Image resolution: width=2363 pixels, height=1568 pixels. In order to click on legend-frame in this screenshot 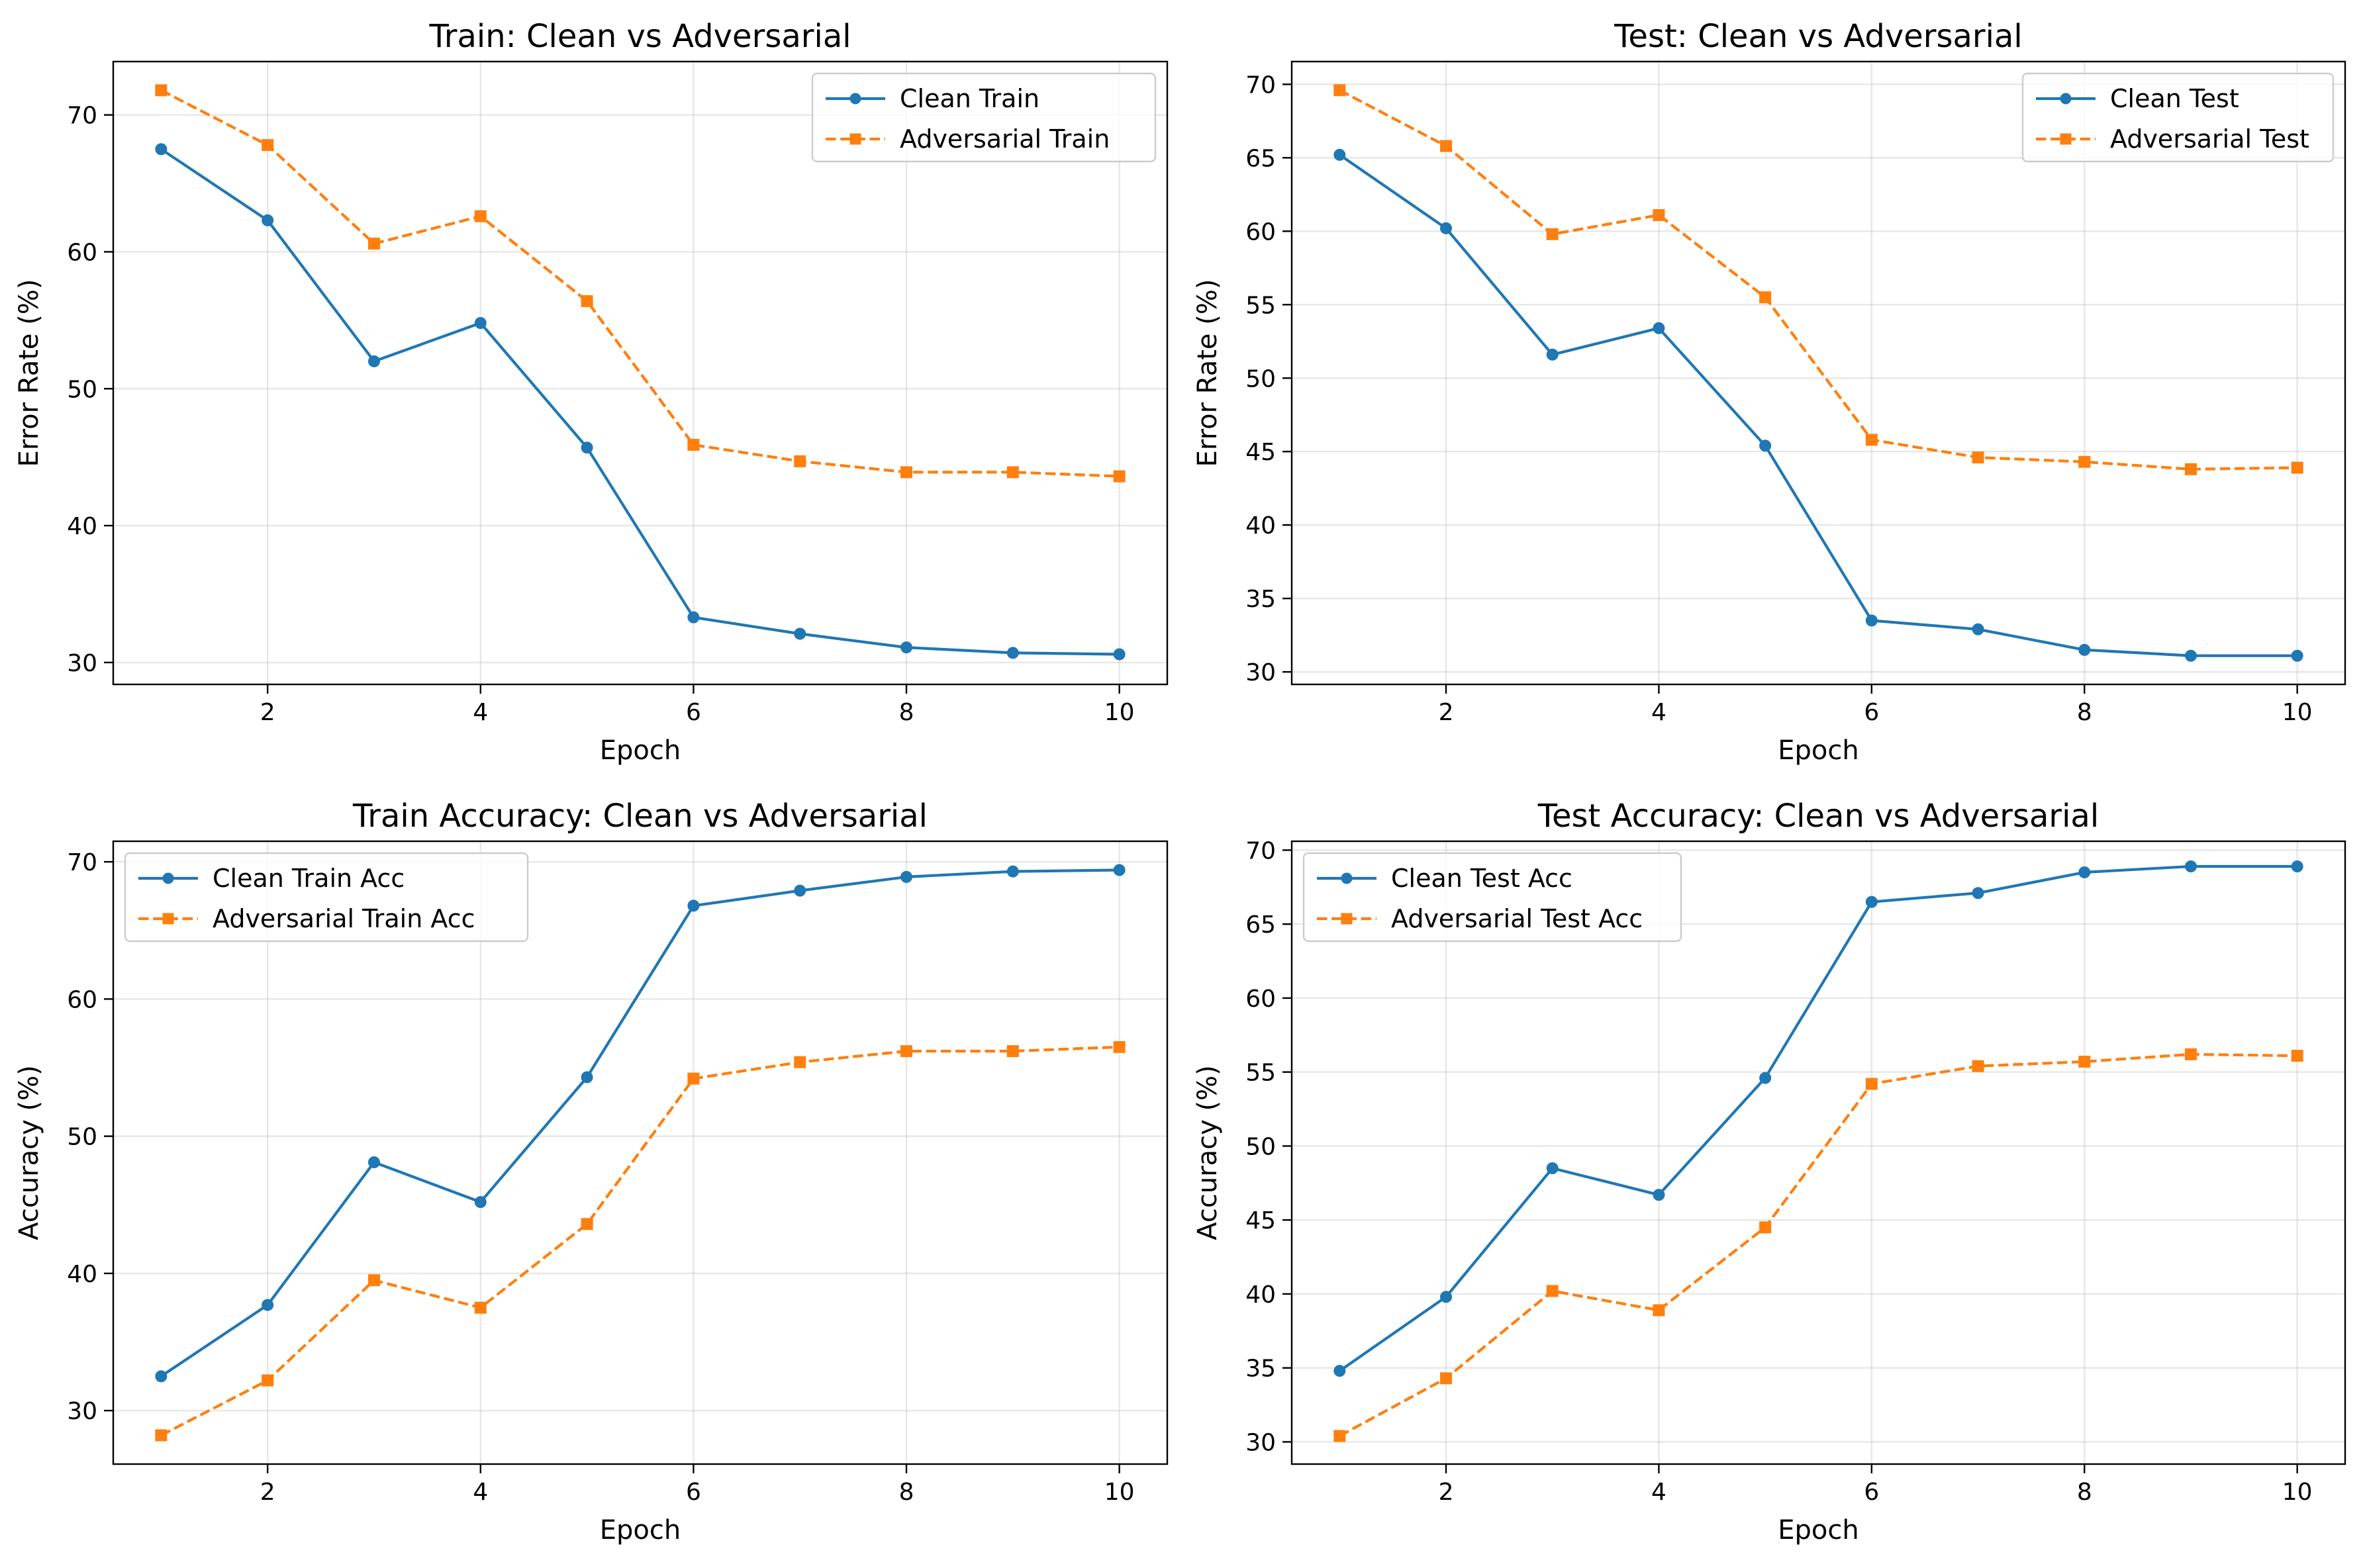, I will do `click(326, 897)`.